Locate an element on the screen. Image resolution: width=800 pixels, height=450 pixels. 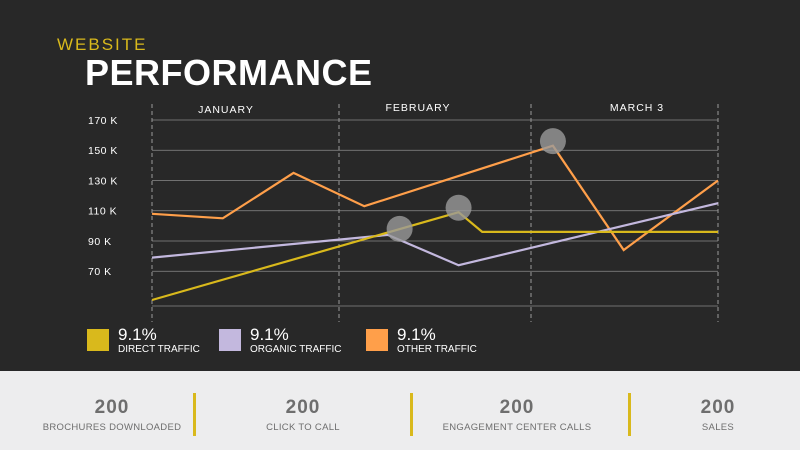
legend-percent-direct: 9.1% is located at coordinates (137, 334).